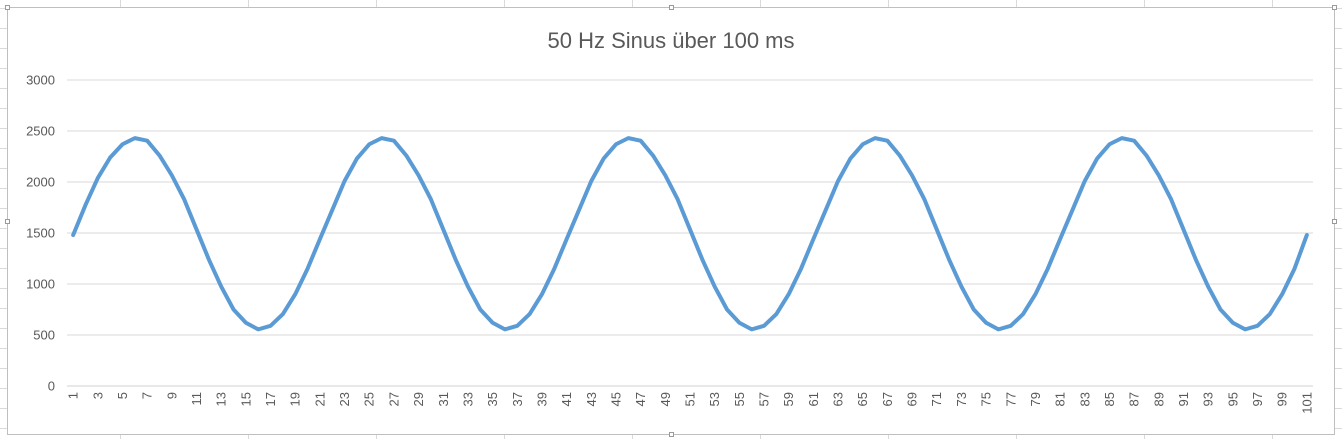 The height and width of the screenshot is (439, 1342). Describe the element at coordinates (40, 284) in the screenshot. I see `y-tick-label: 1000` at that location.